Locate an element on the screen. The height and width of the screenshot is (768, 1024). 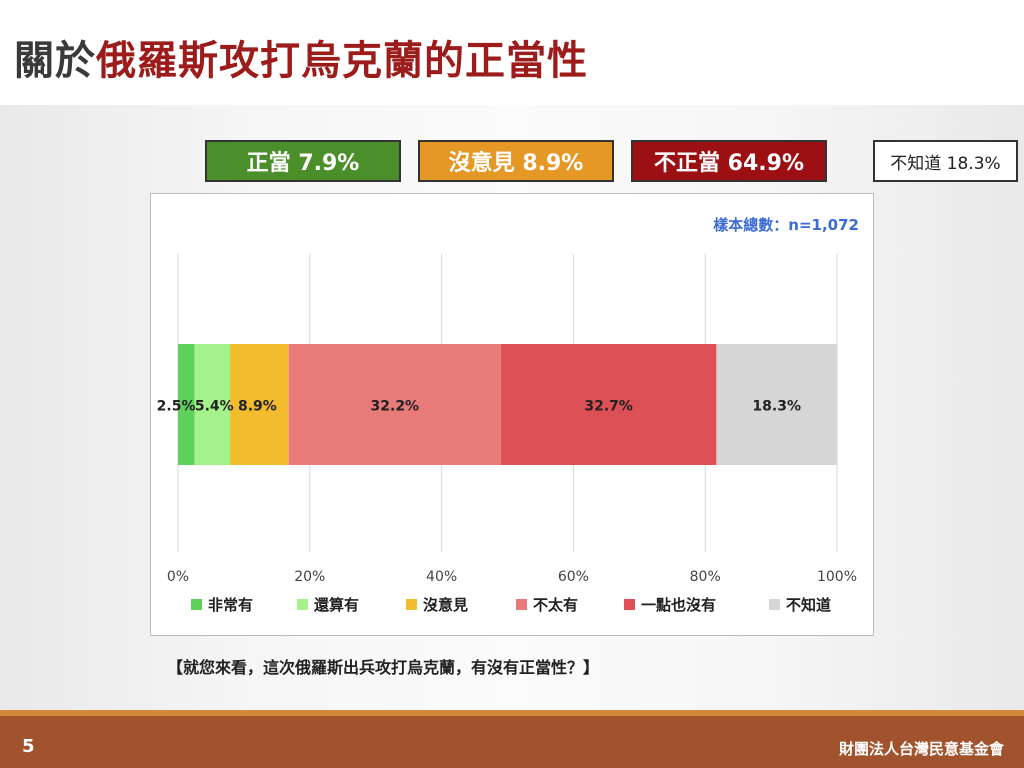
page-number: 5 is located at coordinates (28, 746).